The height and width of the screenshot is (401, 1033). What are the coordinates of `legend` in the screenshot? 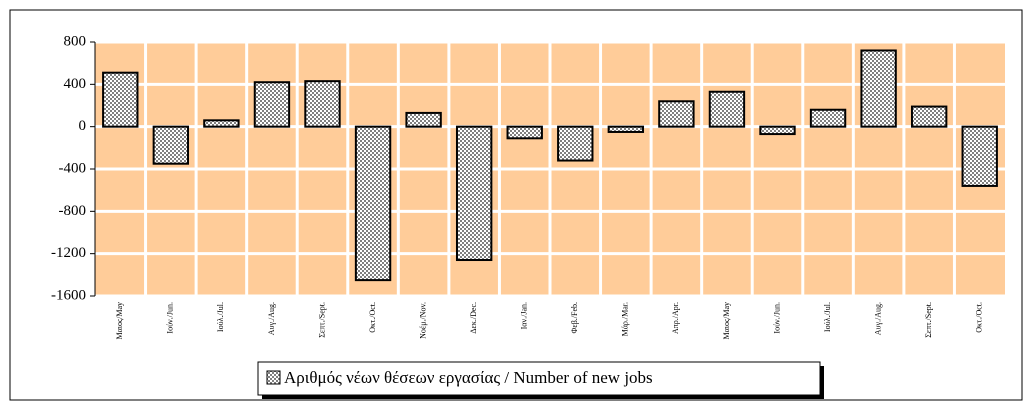 It's located at (539, 378).